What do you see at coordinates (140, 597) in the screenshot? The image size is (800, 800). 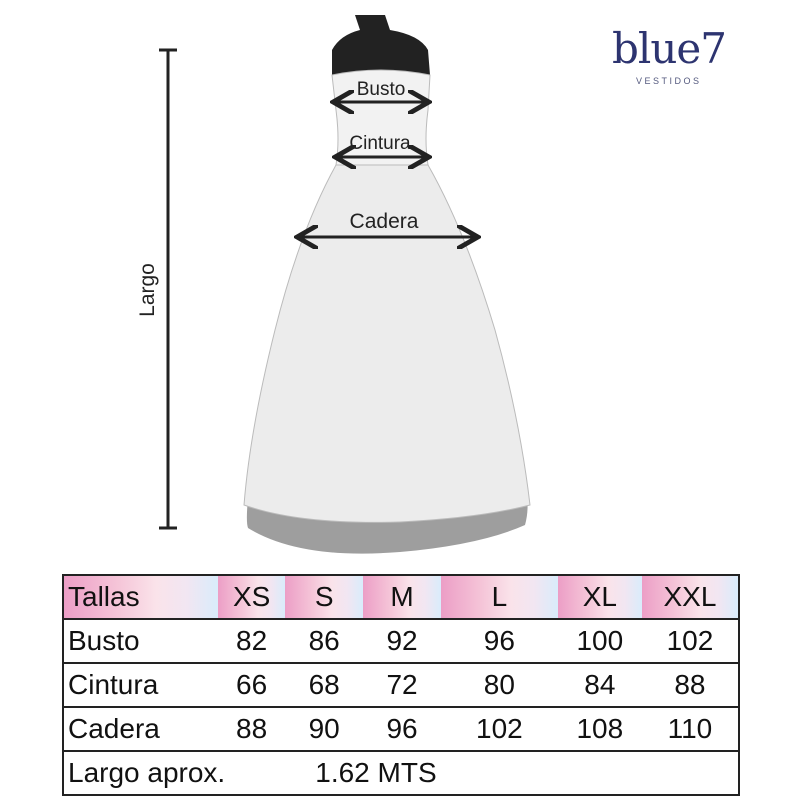 I see `header-cell: Tallas` at bounding box center [140, 597].